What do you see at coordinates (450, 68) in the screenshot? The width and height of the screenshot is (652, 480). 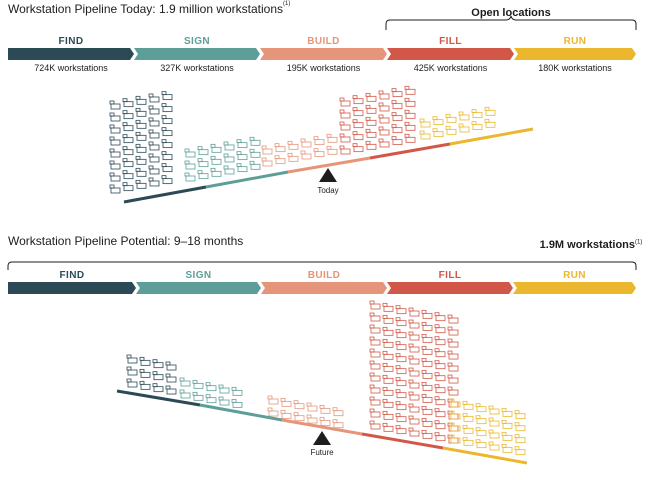 I see `count-fill: 425K workstations` at bounding box center [450, 68].